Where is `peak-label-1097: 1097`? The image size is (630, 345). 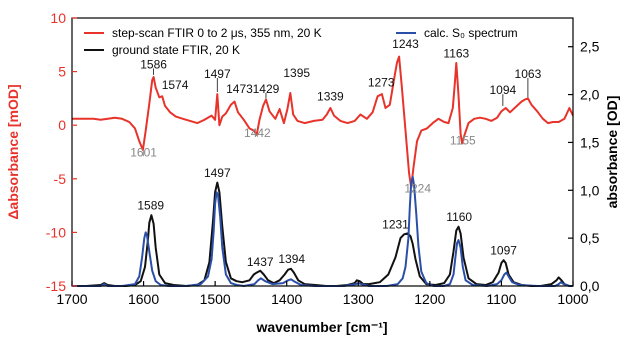 peak-label-1097: 1097 is located at coordinates (503, 250).